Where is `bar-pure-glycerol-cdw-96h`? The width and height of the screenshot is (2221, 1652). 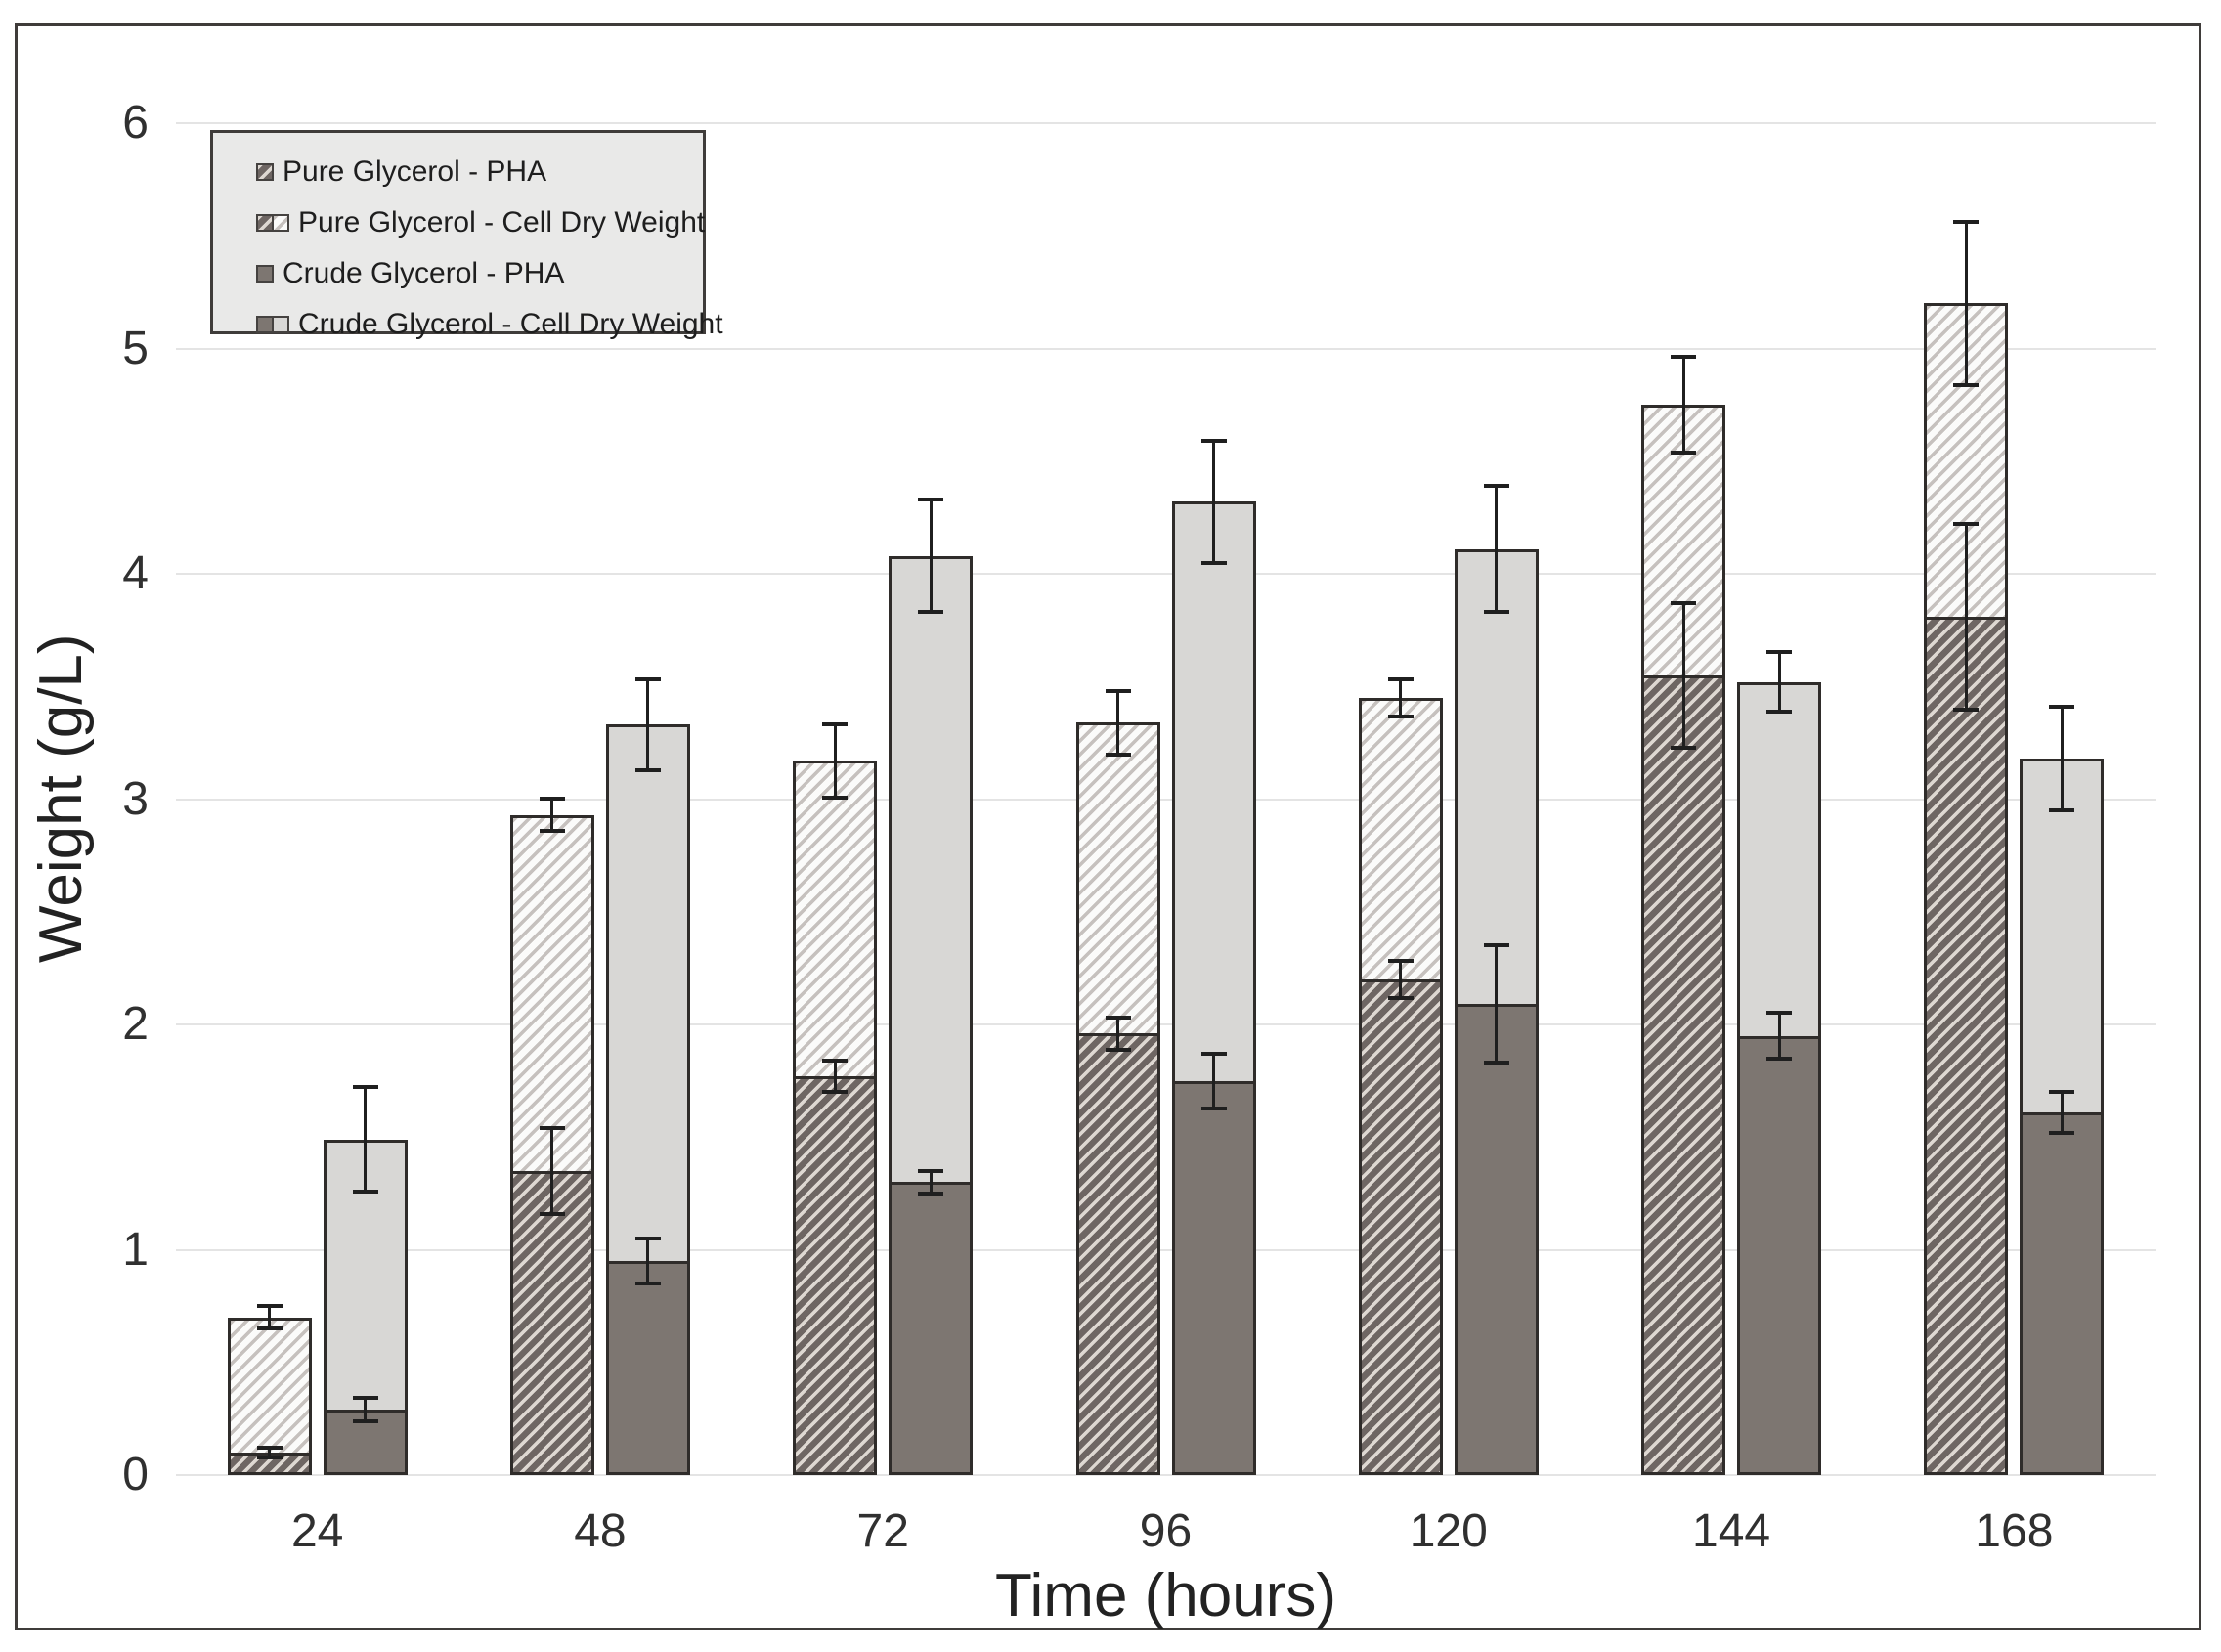
bar-pure-glycerol-cdw-96h is located at coordinates (1117, 879).